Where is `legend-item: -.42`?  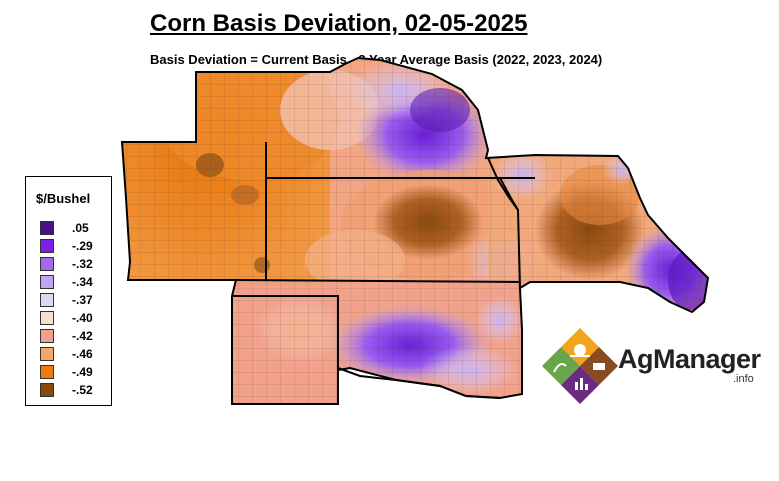
legend-item: -.42 is located at coordinates (66, 335).